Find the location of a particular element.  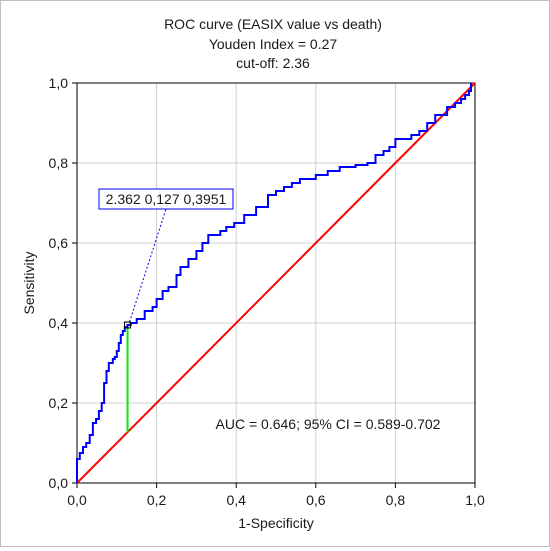

y-axis-label: Sensitivity is located at coordinates (29, 282).